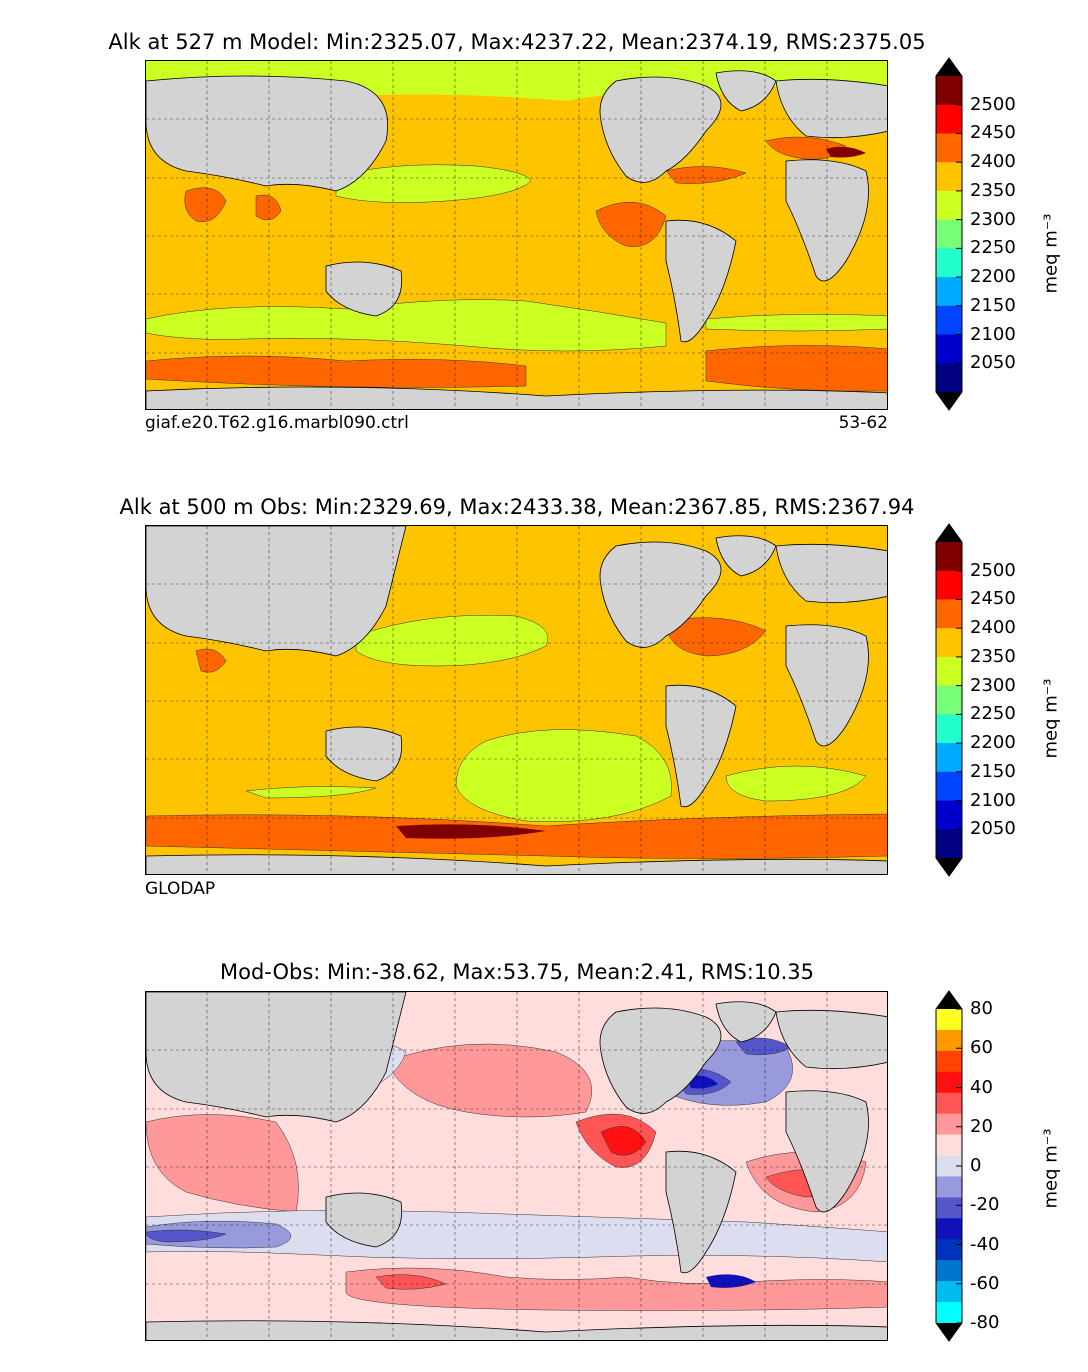 The width and height of the screenshot is (1088, 1372). Describe the element at coordinates (985, 1244) in the screenshot. I see `colorbar-tick-label: -40` at that location.